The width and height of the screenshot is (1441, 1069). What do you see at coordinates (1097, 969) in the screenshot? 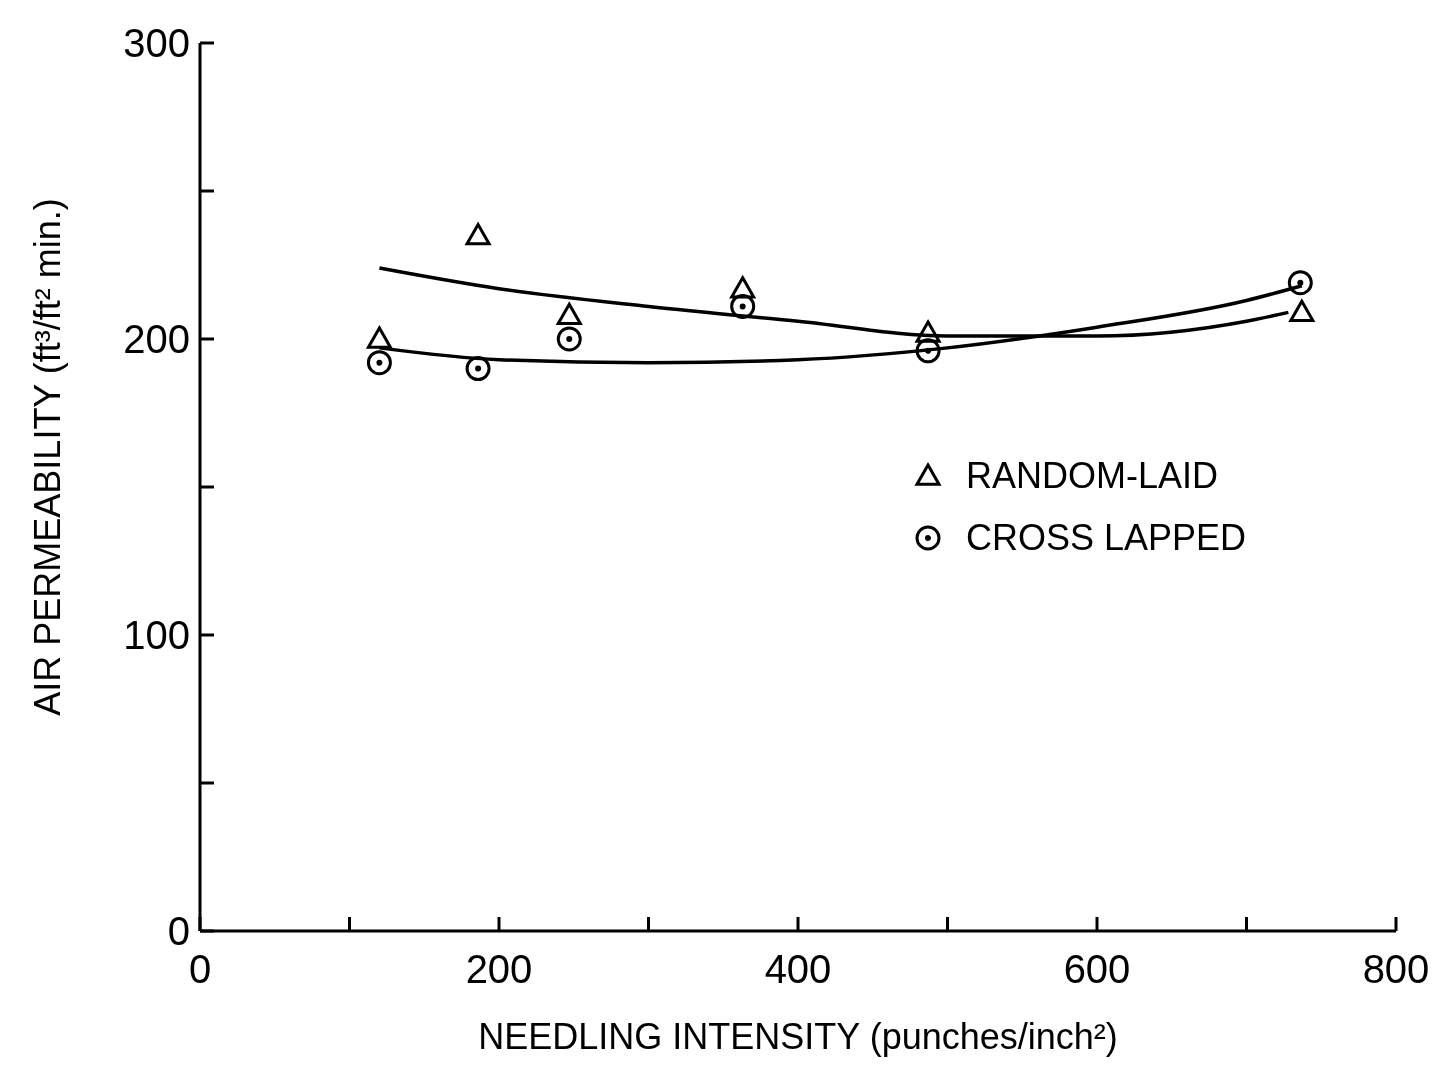
I see `x-tick-label: 600` at bounding box center [1097, 969].